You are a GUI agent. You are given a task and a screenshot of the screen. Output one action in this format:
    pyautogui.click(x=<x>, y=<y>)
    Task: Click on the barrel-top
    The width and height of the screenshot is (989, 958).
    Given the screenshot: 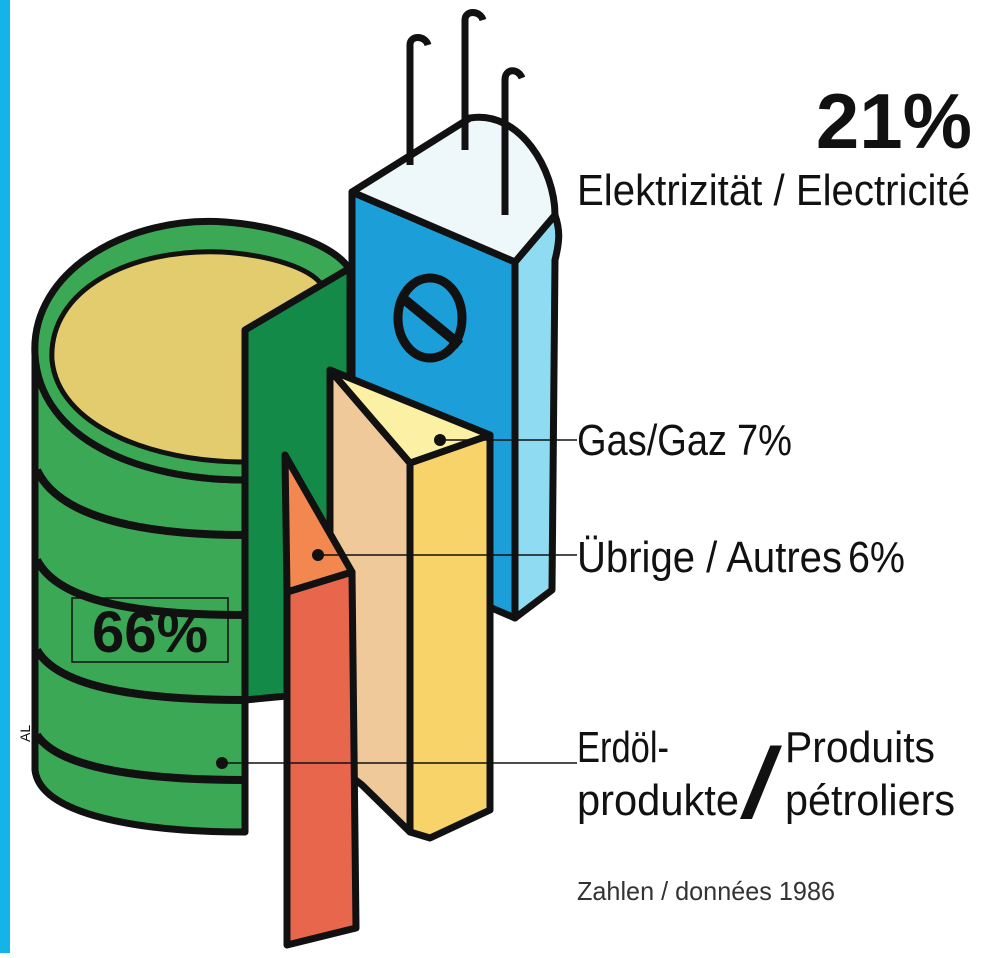 What is the action you would take?
    pyautogui.click(x=187, y=357)
    